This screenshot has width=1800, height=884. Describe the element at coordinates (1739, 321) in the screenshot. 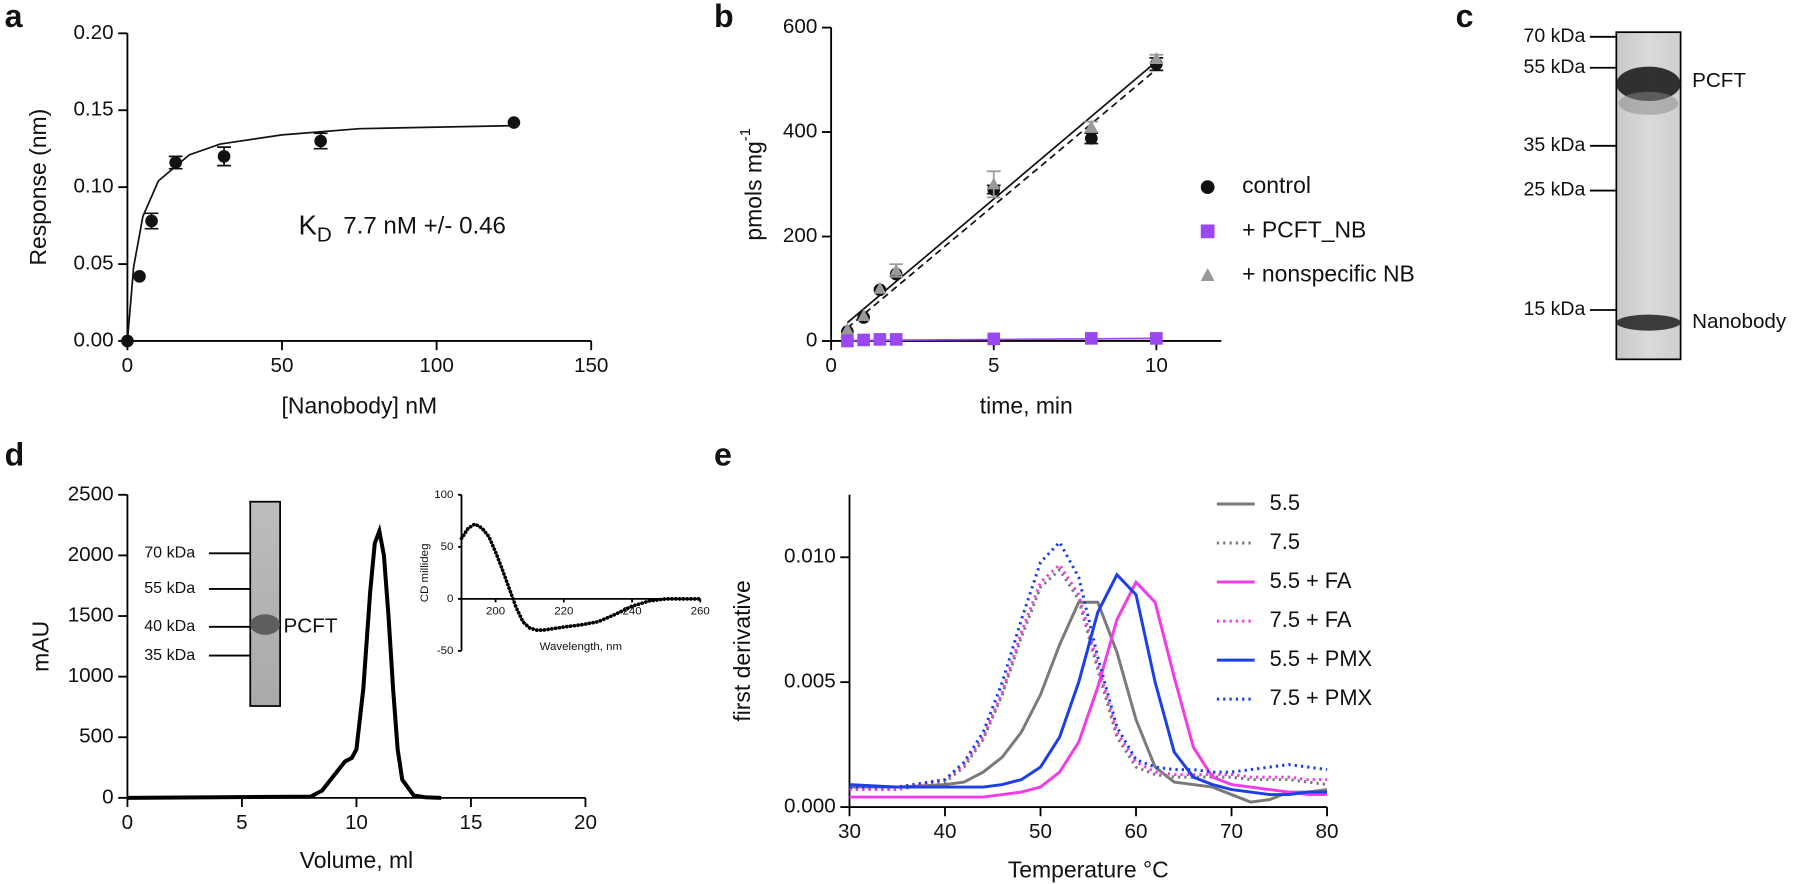

I see `band-label: Nanobody` at that location.